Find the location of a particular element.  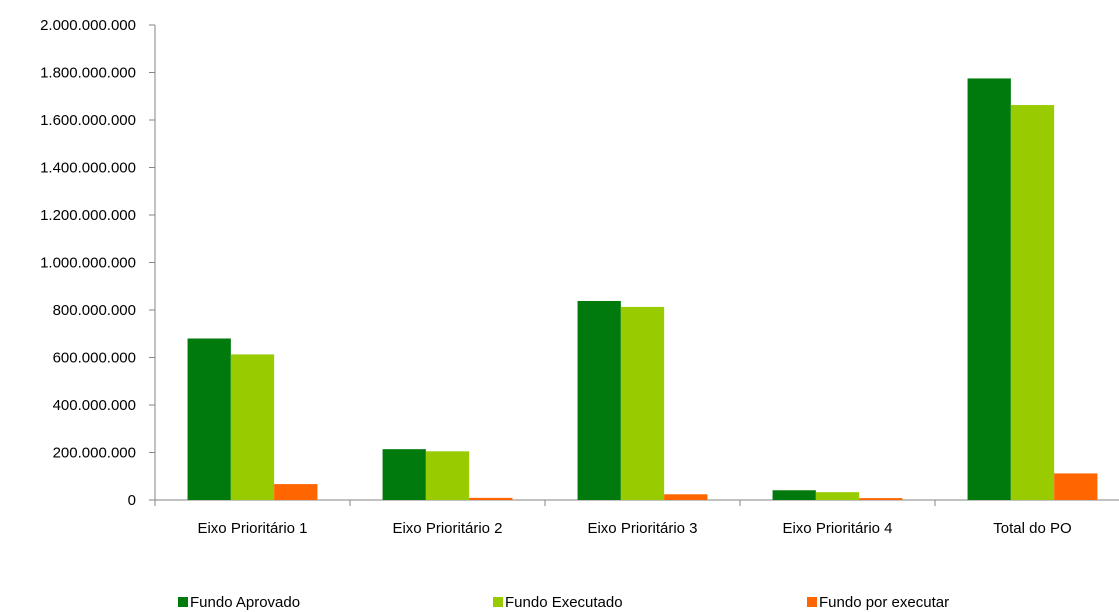

y-tick-label: 0 is located at coordinates (132, 500).